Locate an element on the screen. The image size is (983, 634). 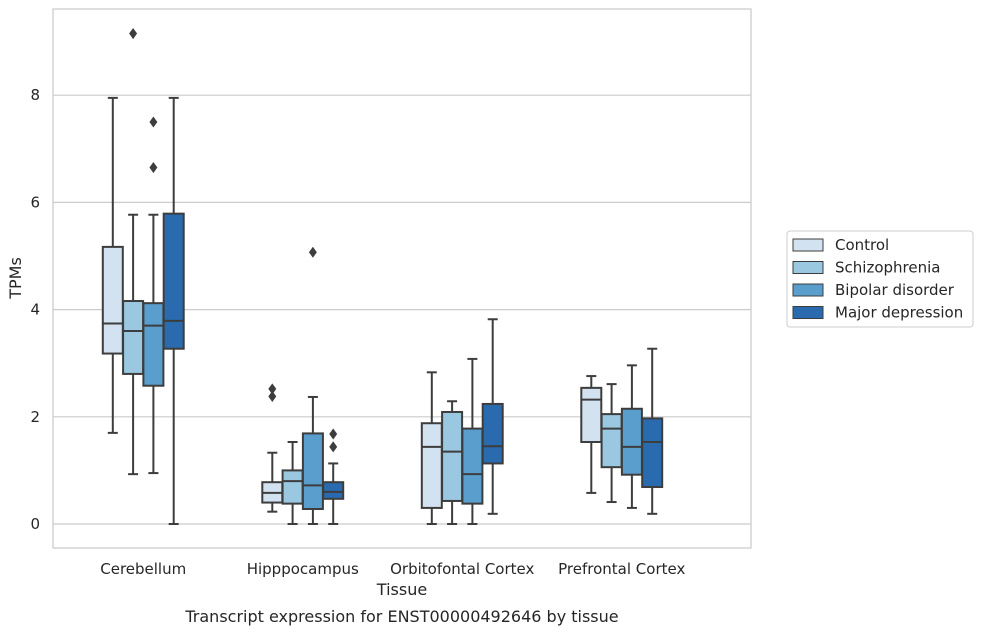
legend-label: Bipolar disorder is located at coordinates (895, 290).